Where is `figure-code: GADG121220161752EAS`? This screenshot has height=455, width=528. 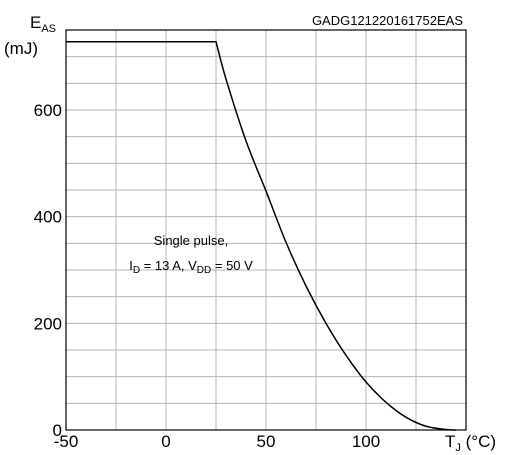 figure-code: GADG121220161752EAS is located at coordinates (387, 20).